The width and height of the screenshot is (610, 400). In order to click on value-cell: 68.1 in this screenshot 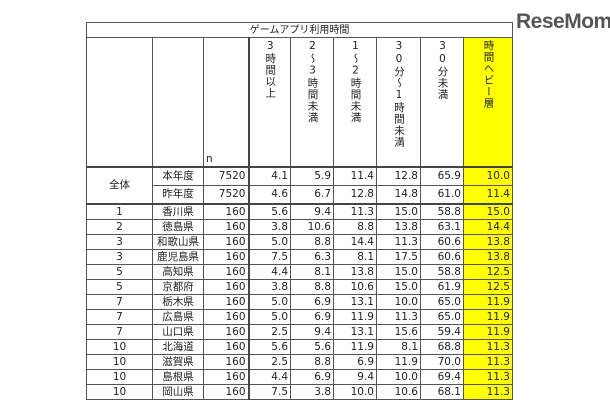, I will do `click(442, 392)`.